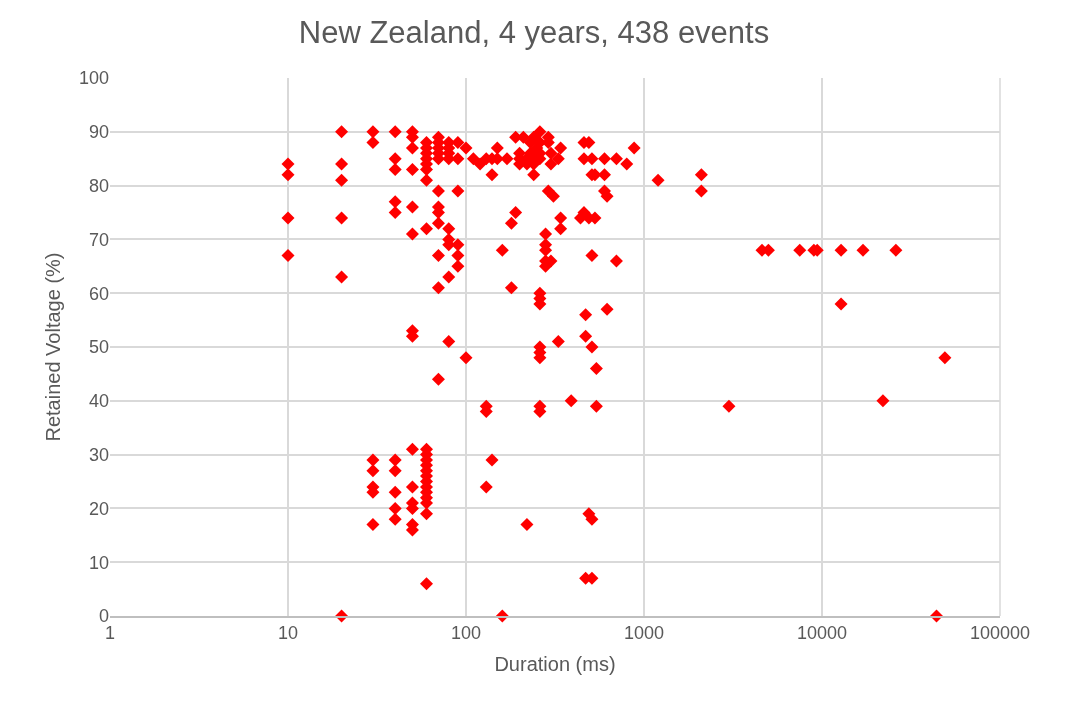  What do you see at coordinates (1000, 633) in the screenshot?
I see `x-tick-label: 100000` at bounding box center [1000, 633].